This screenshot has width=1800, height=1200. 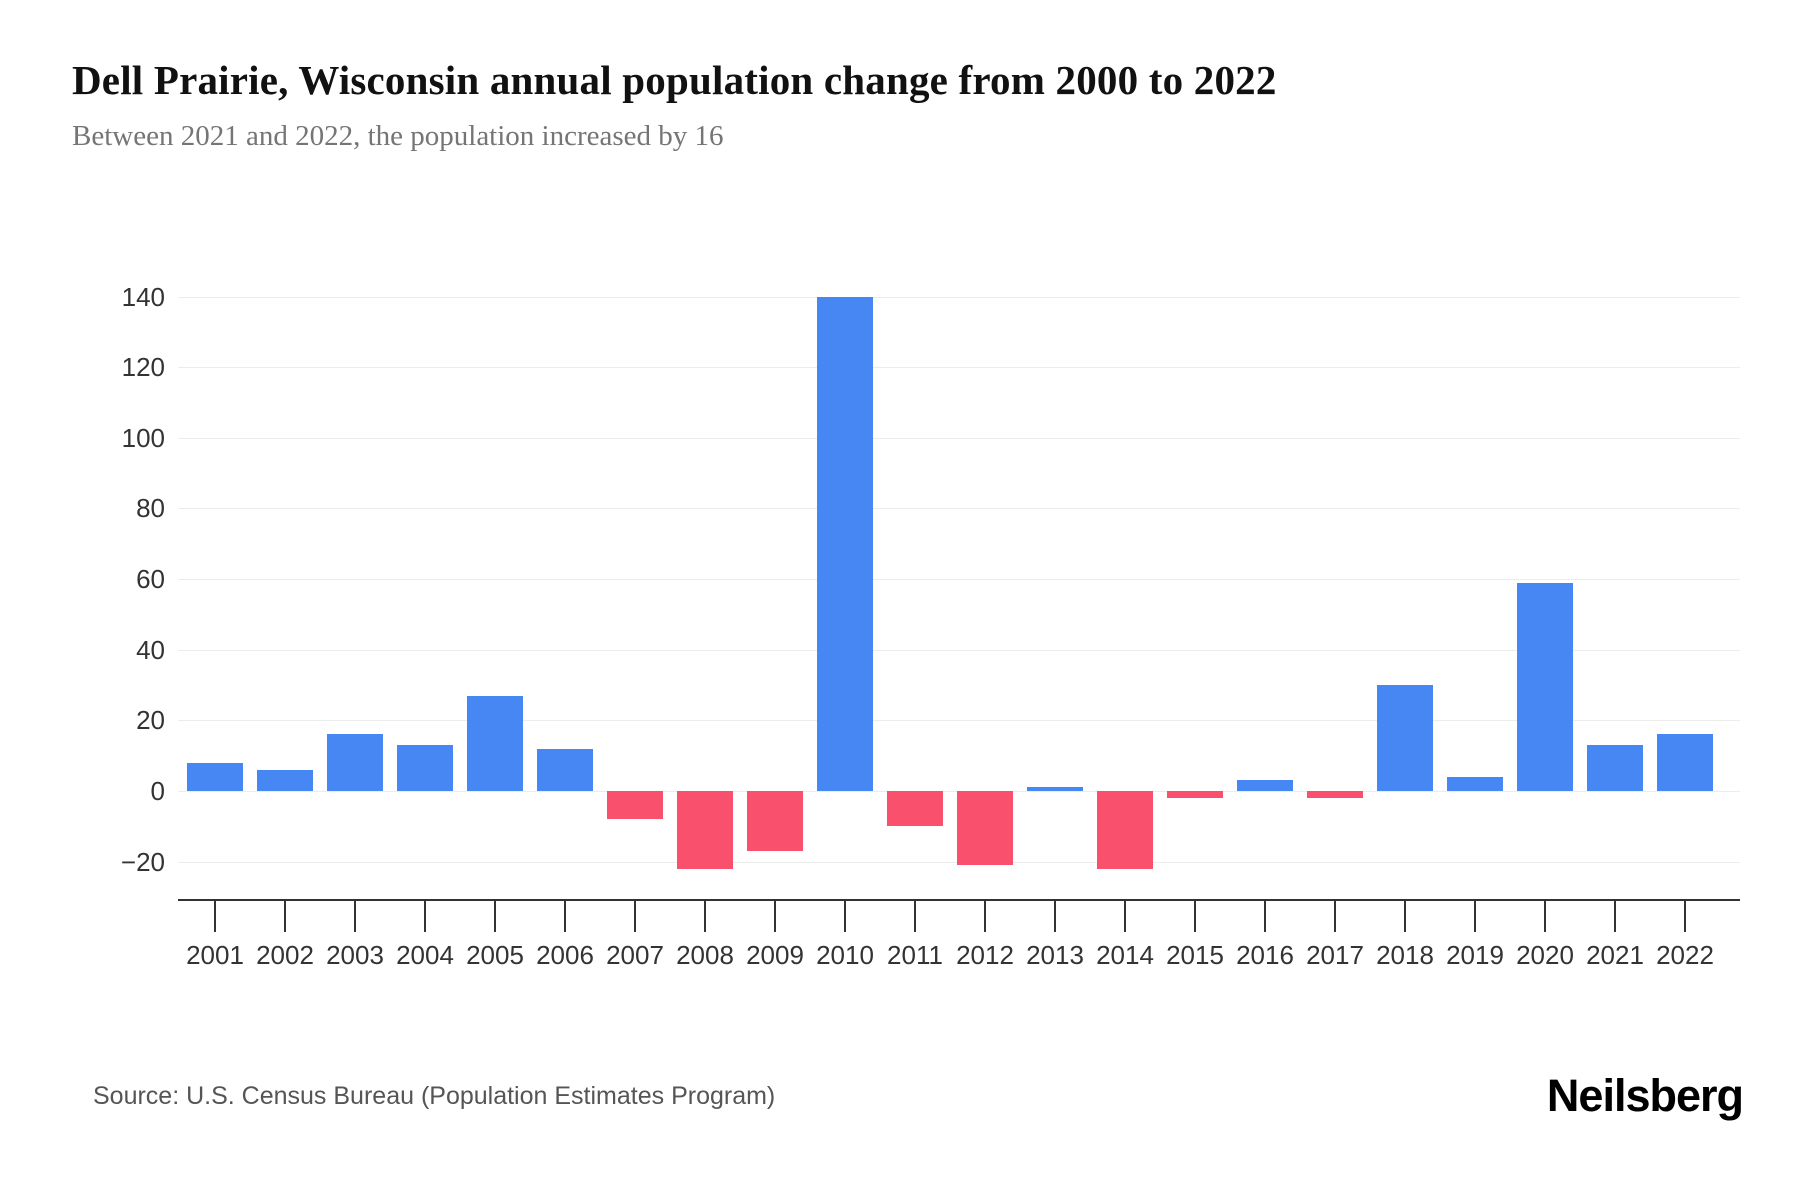 I want to click on y-axis-tick-label: 140, so click(x=143, y=297).